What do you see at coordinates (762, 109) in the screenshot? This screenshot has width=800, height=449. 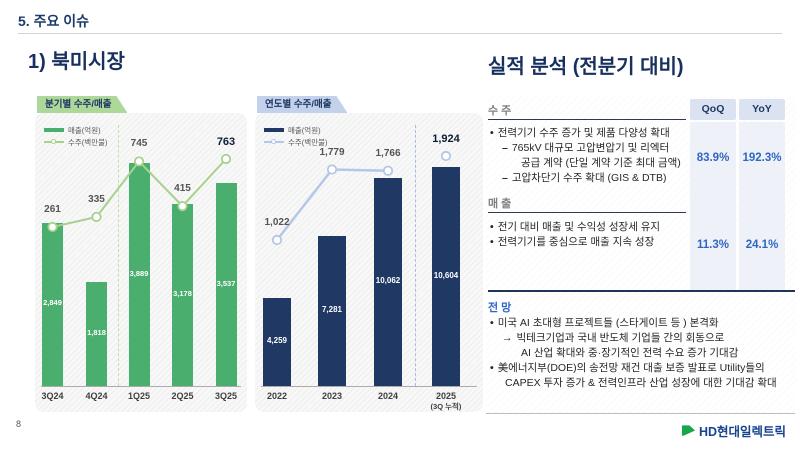 I see `yoy-column-header: YoY` at bounding box center [762, 109].